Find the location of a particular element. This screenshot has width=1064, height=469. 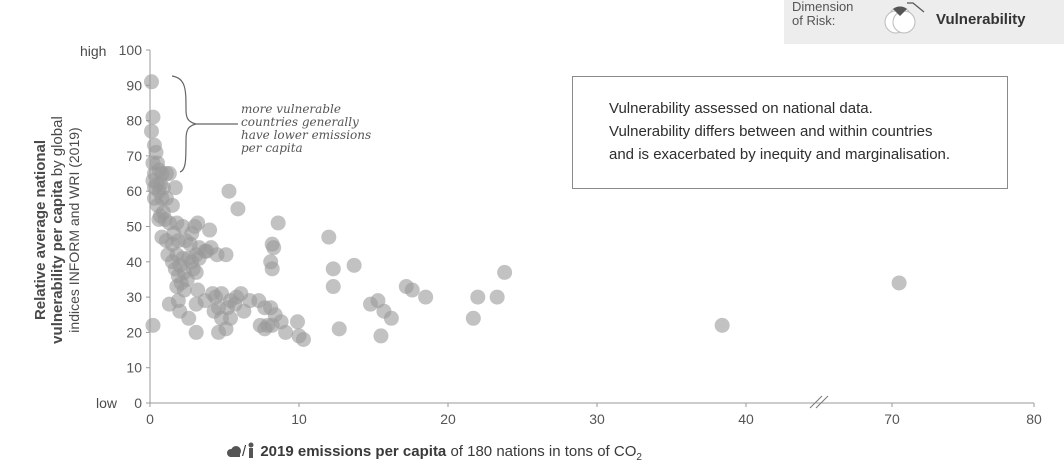

annotation-line-4: per capita is located at coordinates (272, 148).